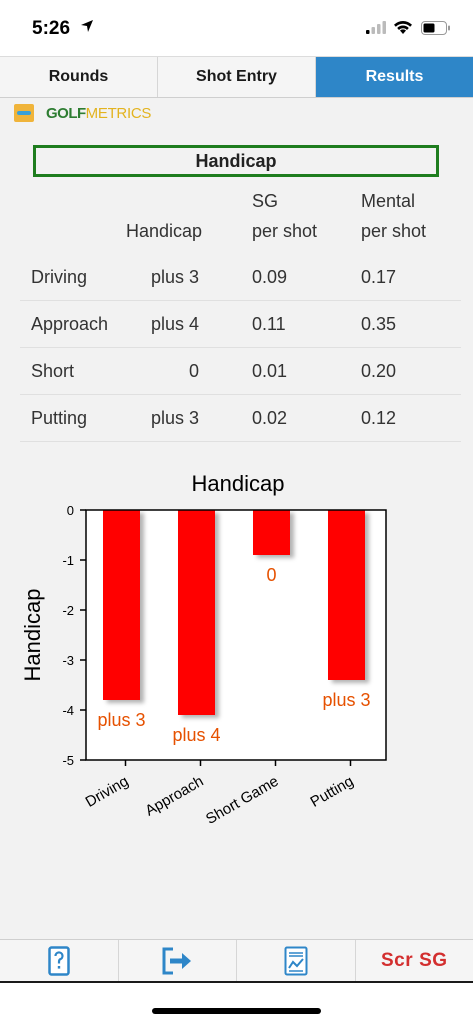 The image size is (473, 1024). I want to click on table-row: Putting plus 3 0.02 0.12, so click(240, 418).